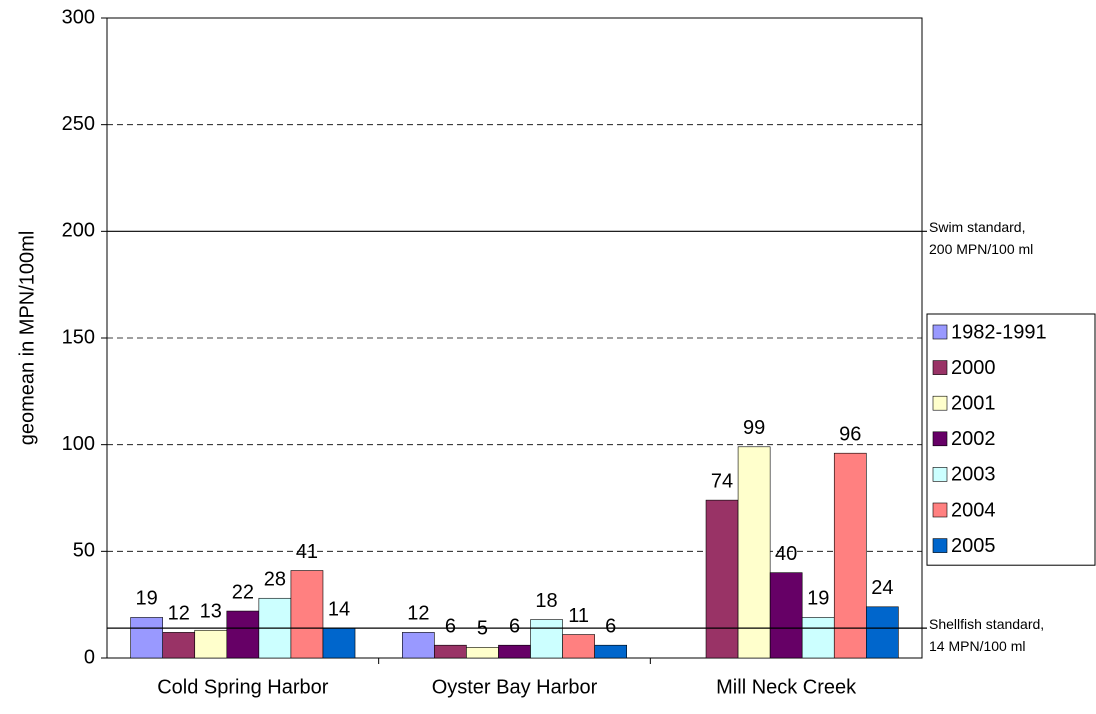  What do you see at coordinates (786, 554) in the screenshot?
I see `data-label: 40` at bounding box center [786, 554].